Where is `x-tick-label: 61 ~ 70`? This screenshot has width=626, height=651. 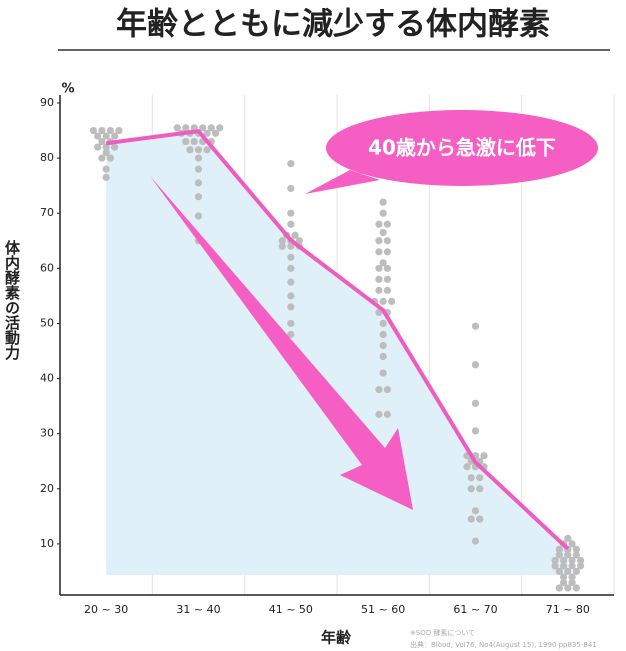 x-tick-label: 61 ~ 70 is located at coordinates (475, 609).